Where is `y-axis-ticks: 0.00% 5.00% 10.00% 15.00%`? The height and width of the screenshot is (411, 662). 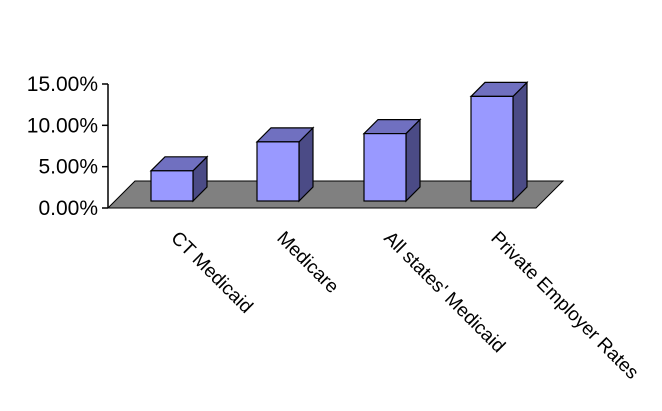 y-axis-ticks: 0.00% 5.00% 10.00% 15.00% is located at coordinates (67, 146).